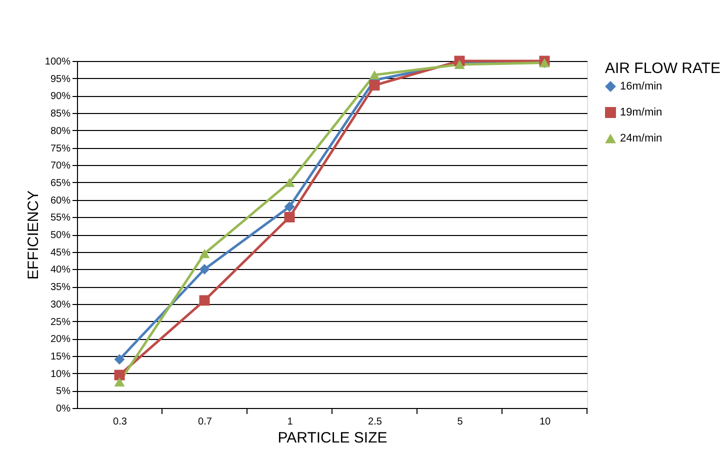 This screenshot has width=726, height=464. I want to click on y-tick-label: 20%, so click(60, 340).